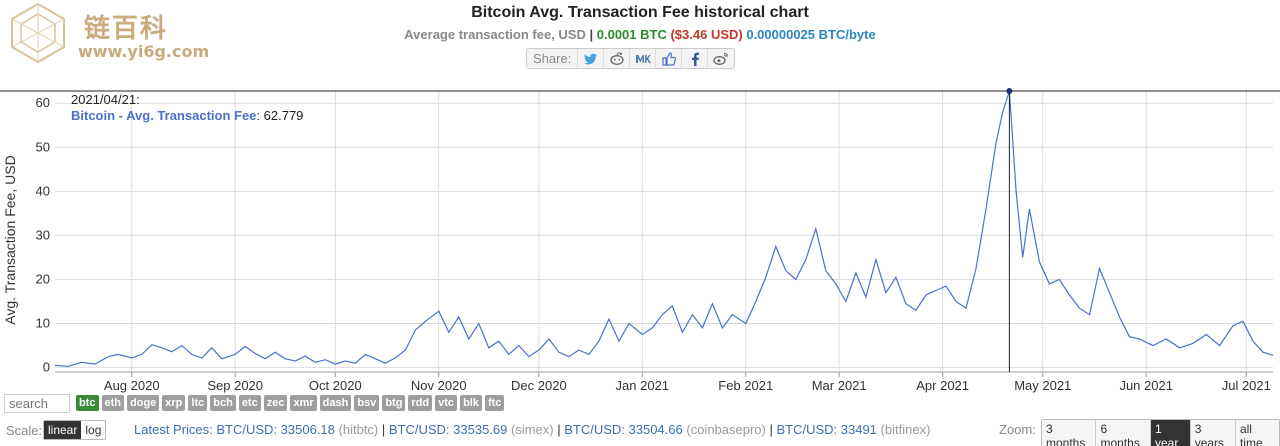 Image resolution: width=1280 pixels, height=446 pixels. Describe the element at coordinates (367, 403) in the screenshot. I see `coin-bsv: bsv` at that location.